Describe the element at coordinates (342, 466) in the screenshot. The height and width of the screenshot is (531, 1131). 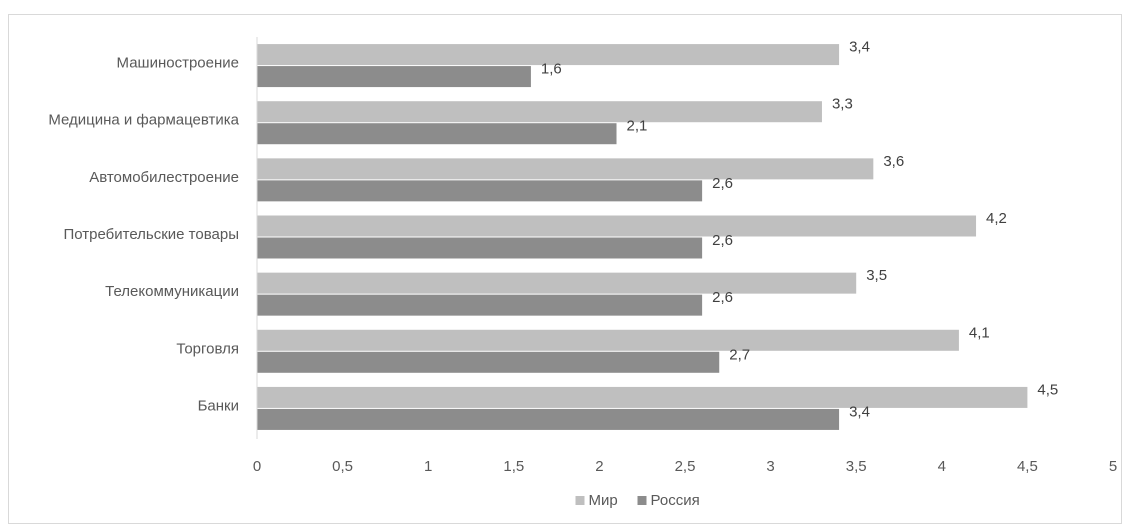
I see `x-tick-label: 0,5` at that location.